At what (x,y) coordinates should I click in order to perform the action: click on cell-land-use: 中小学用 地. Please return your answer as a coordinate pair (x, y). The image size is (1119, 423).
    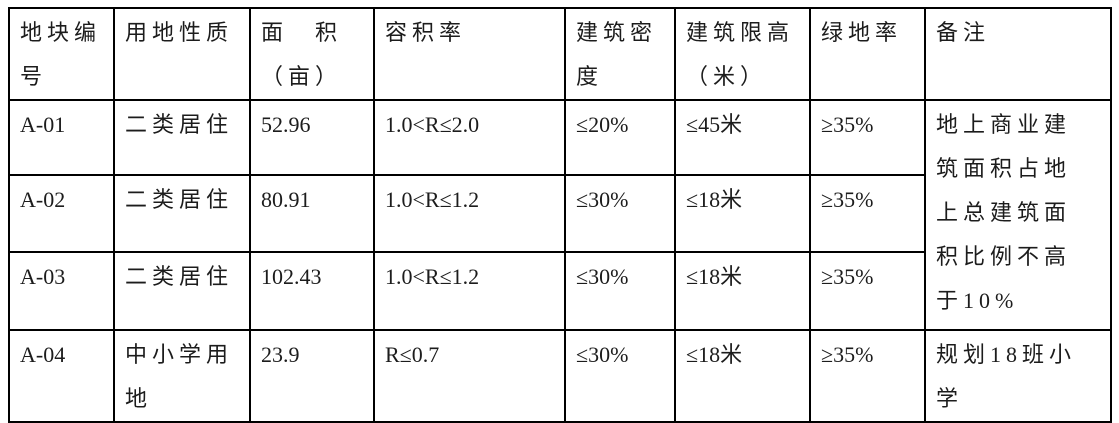
    Looking at the image, I should click on (182, 376).